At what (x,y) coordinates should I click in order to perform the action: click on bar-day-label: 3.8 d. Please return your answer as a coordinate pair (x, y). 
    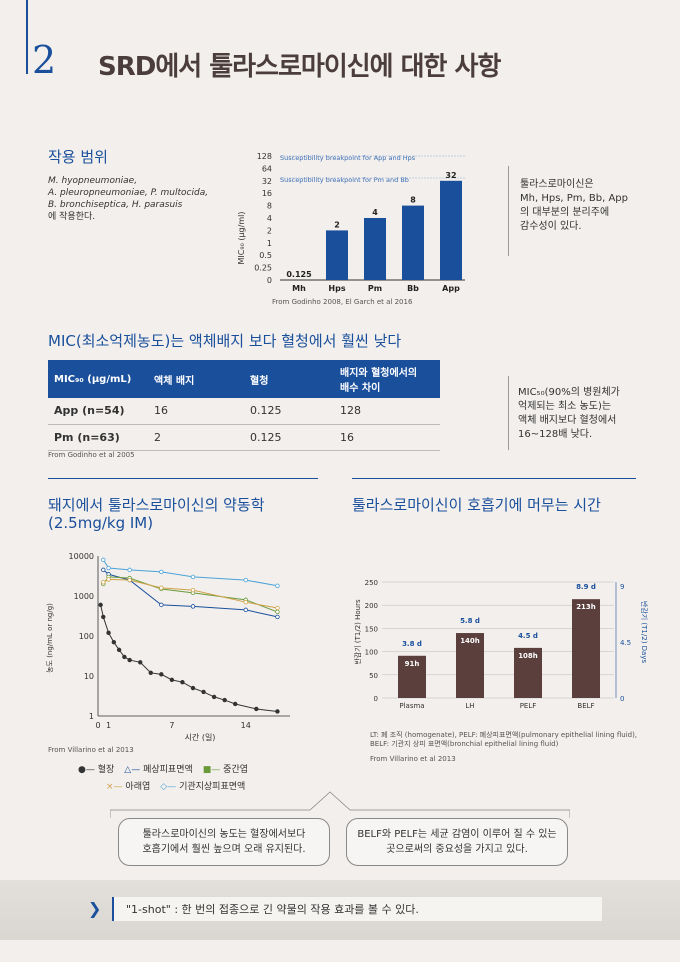
    Looking at the image, I should click on (412, 644).